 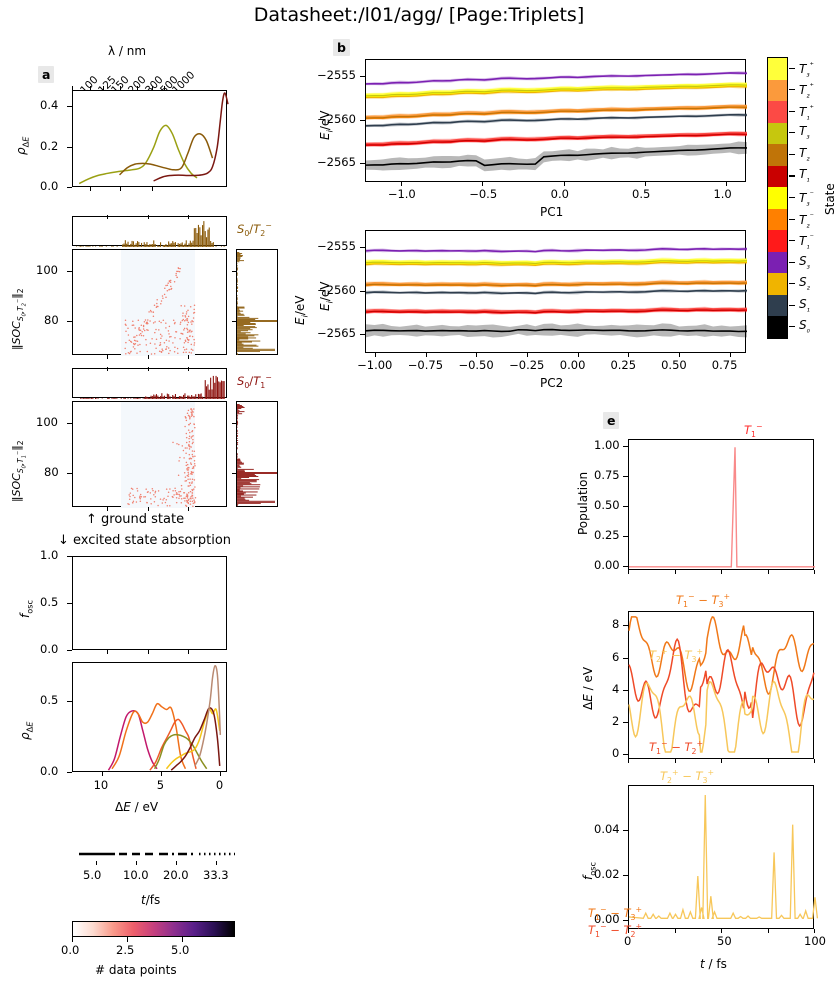 What do you see at coordinates (727, 184) in the screenshot?
I see `panel-b-pc1-xtickmark` at bounding box center [727, 184].